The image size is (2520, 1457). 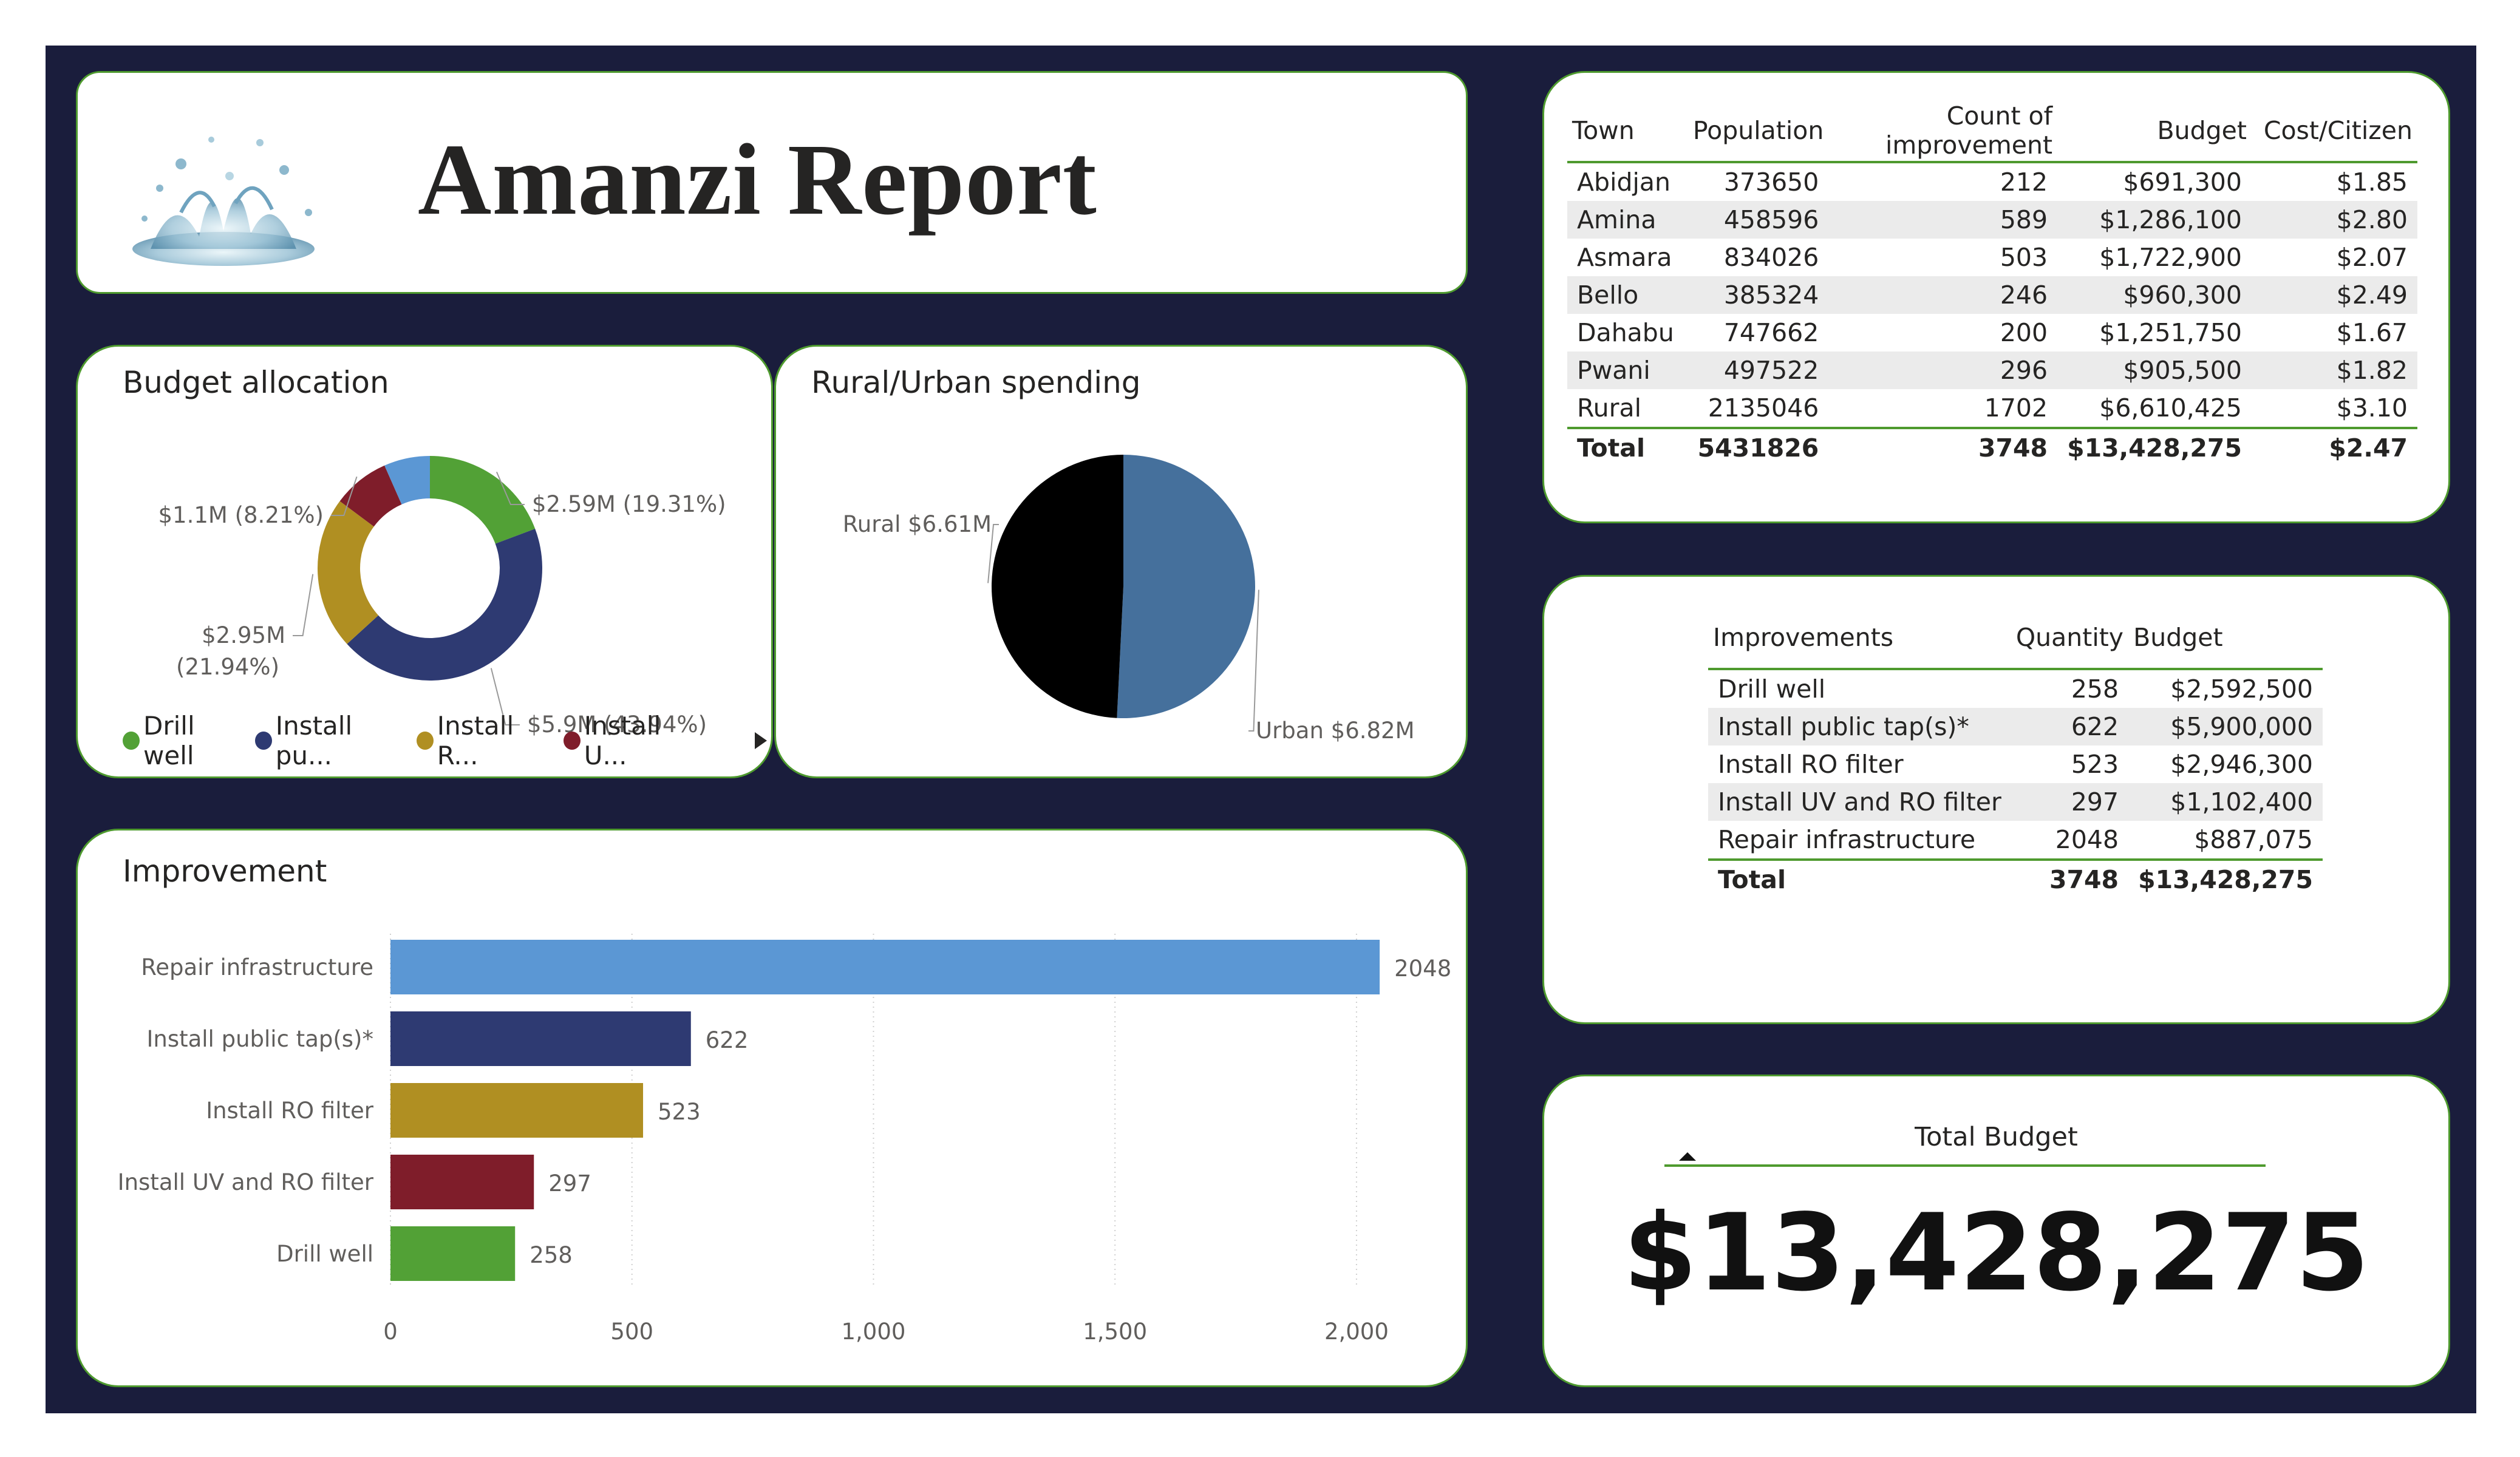 What do you see at coordinates (1847, 839) in the screenshot?
I see `cell-improvement: Repair infrastructure` at bounding box center [1847, 839].